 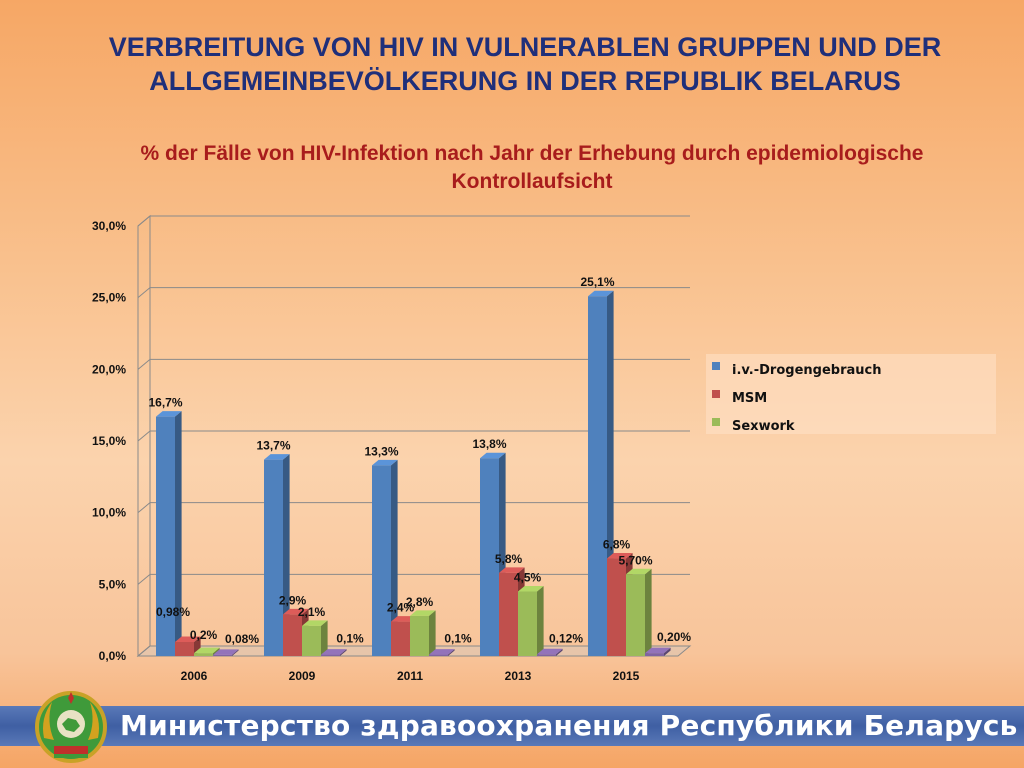 I want to click on legend-label: i.v.-Drogengebrauch, so click(x=806, y=370).